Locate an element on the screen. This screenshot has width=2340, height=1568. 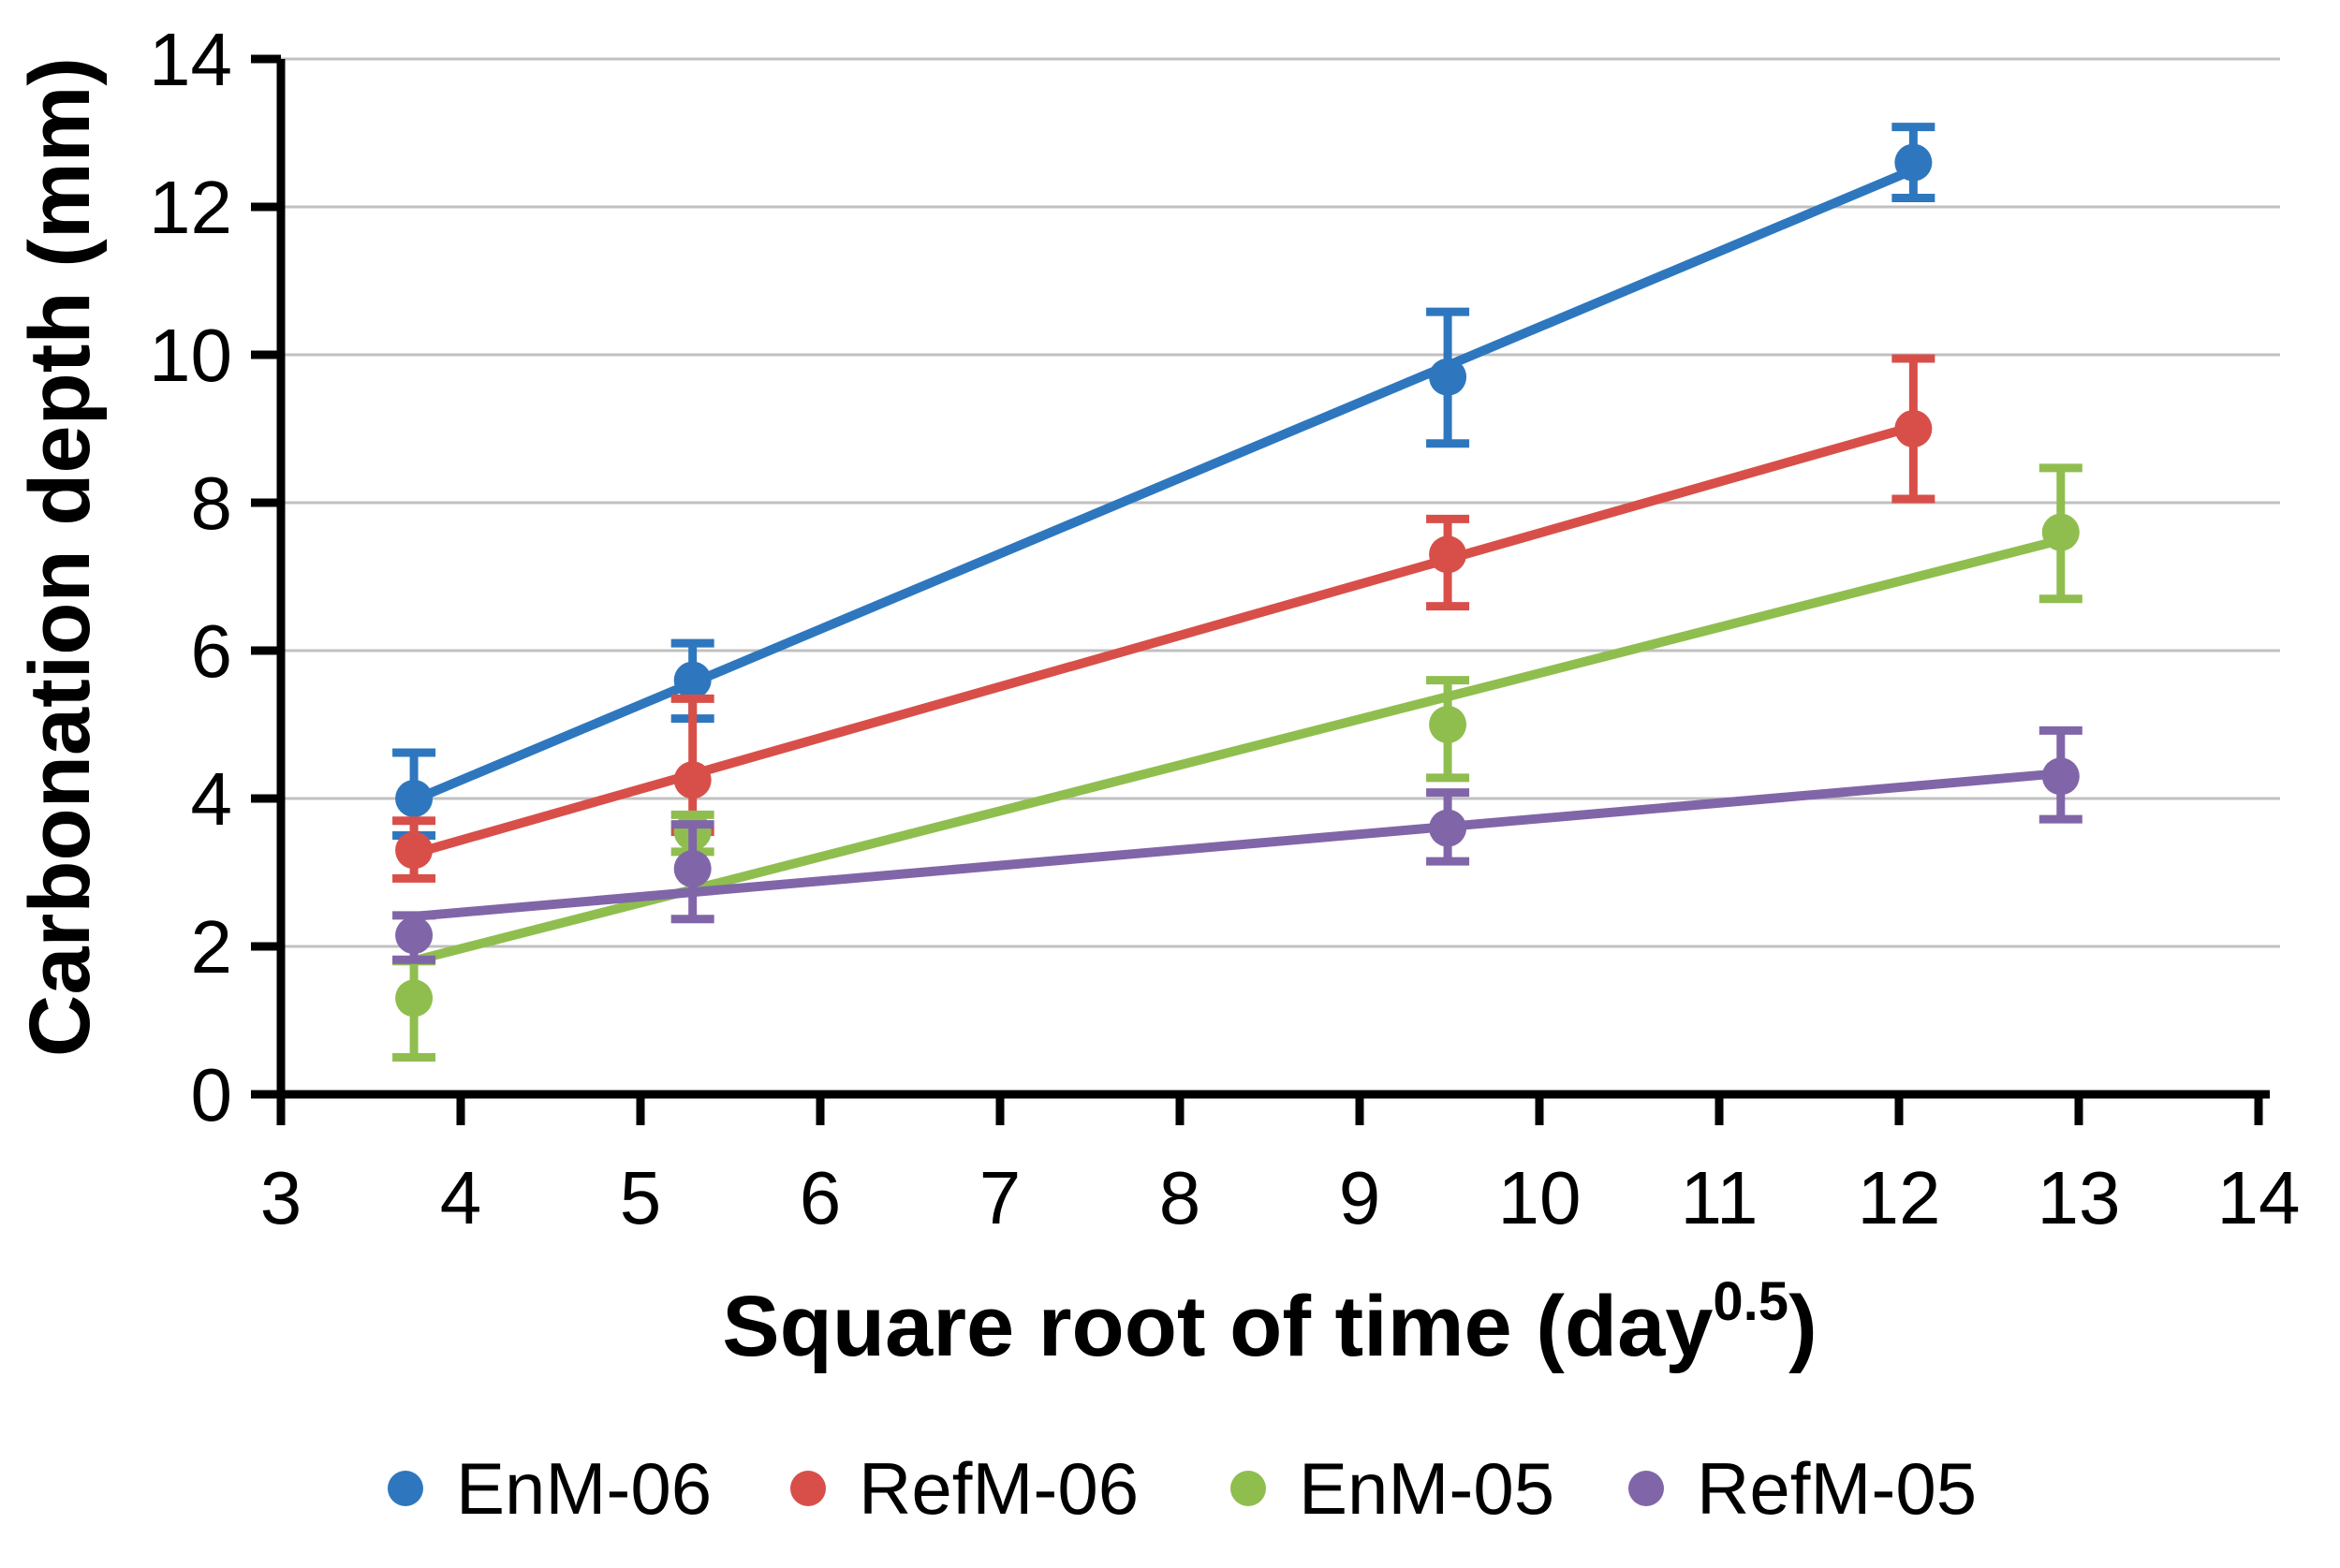
x-tick-label-4: 4 is located at coordinates (461, 1197).